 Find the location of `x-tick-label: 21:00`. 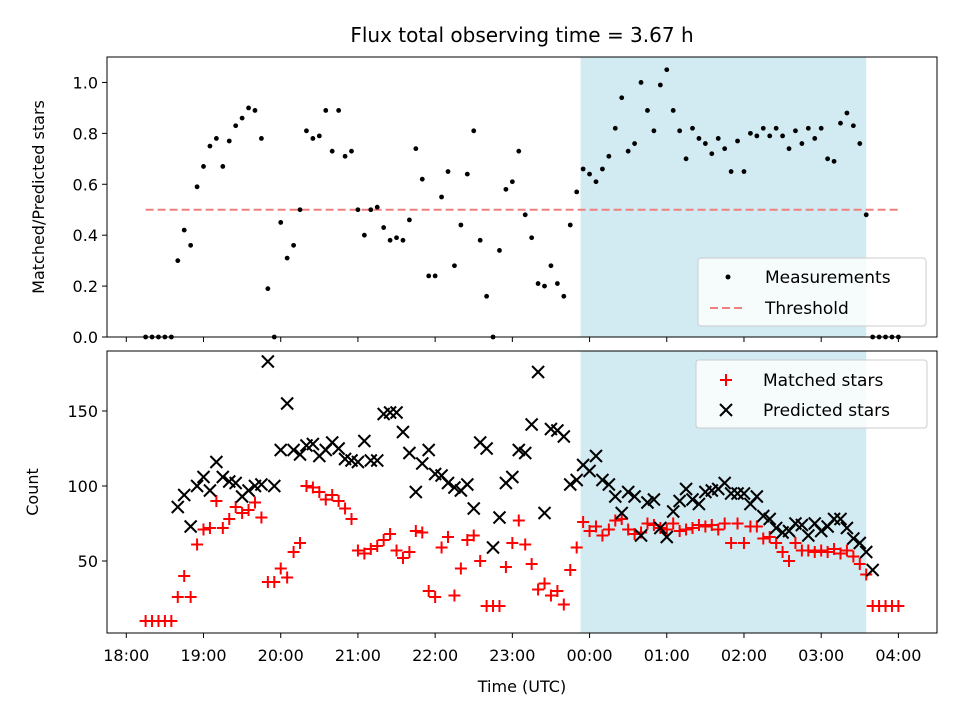

x-tick-label: 21:00 is located at coordinates (358, 655).